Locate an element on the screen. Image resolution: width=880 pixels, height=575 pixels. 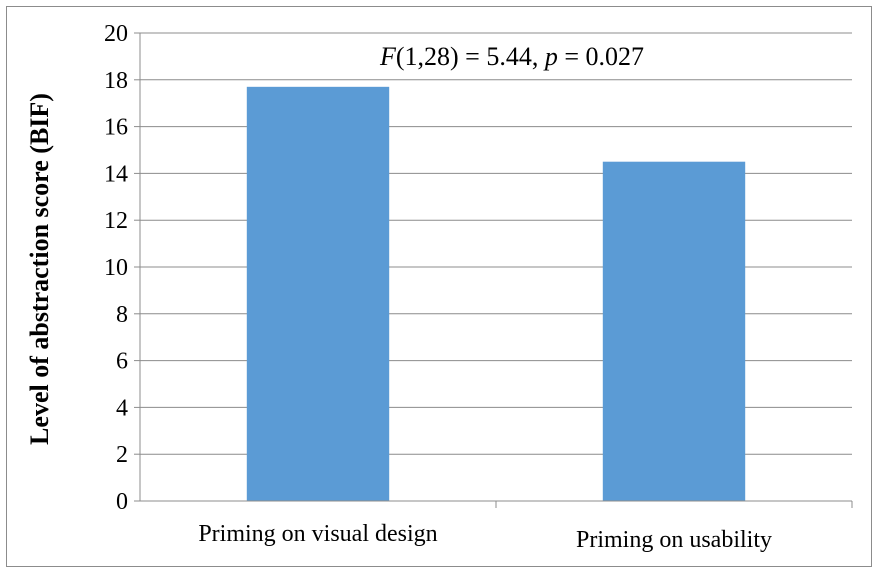
y-tick-label: 4 is located at coordinates (122, 408).